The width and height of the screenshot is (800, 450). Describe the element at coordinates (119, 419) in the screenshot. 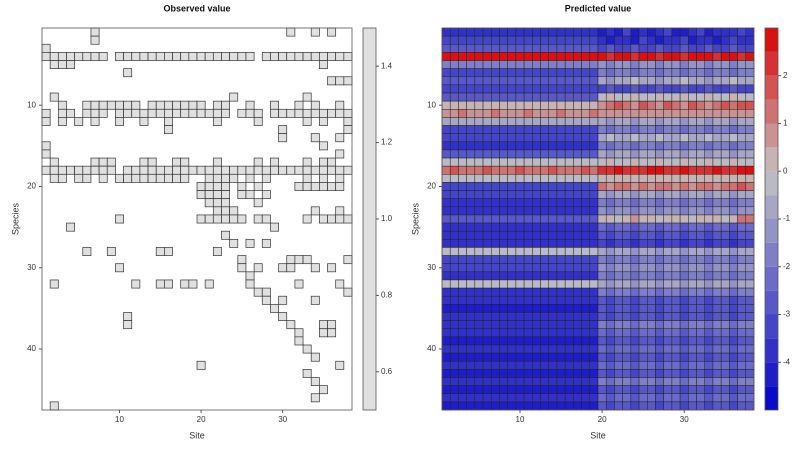

I see `x-tick-label: 10` at that location.